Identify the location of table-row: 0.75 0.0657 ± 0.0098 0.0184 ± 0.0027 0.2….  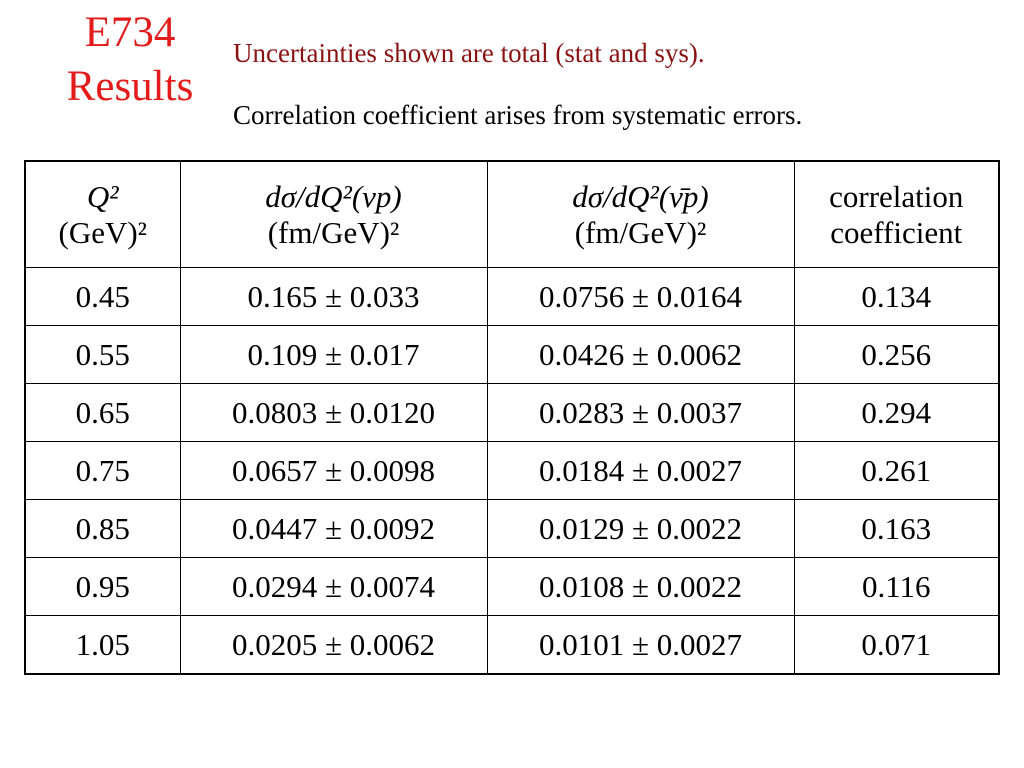
(512, 470).